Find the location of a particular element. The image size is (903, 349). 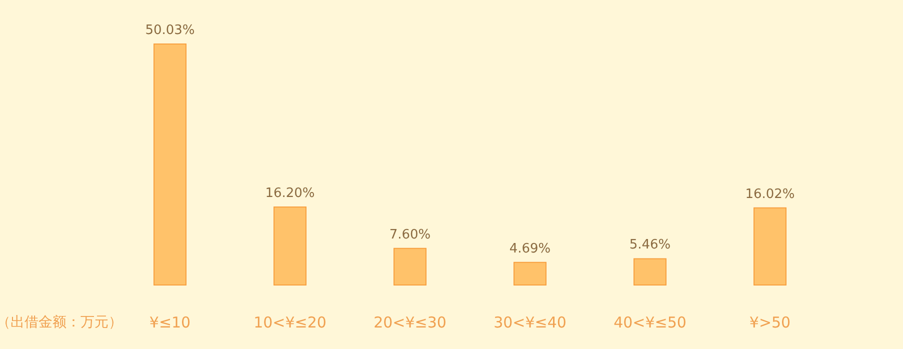

data-label: 5.46% is located at coordinates (650, 245).